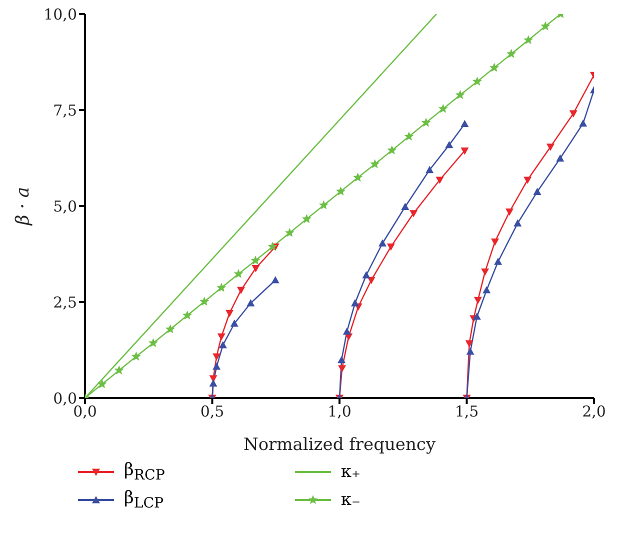 Image resolution: width=617 pixels, height=535 pixels. What do you see at coordinates (23, 206) in the screenshot?
I see `y-axis-title: β · a` at bounding box center [23, 206].